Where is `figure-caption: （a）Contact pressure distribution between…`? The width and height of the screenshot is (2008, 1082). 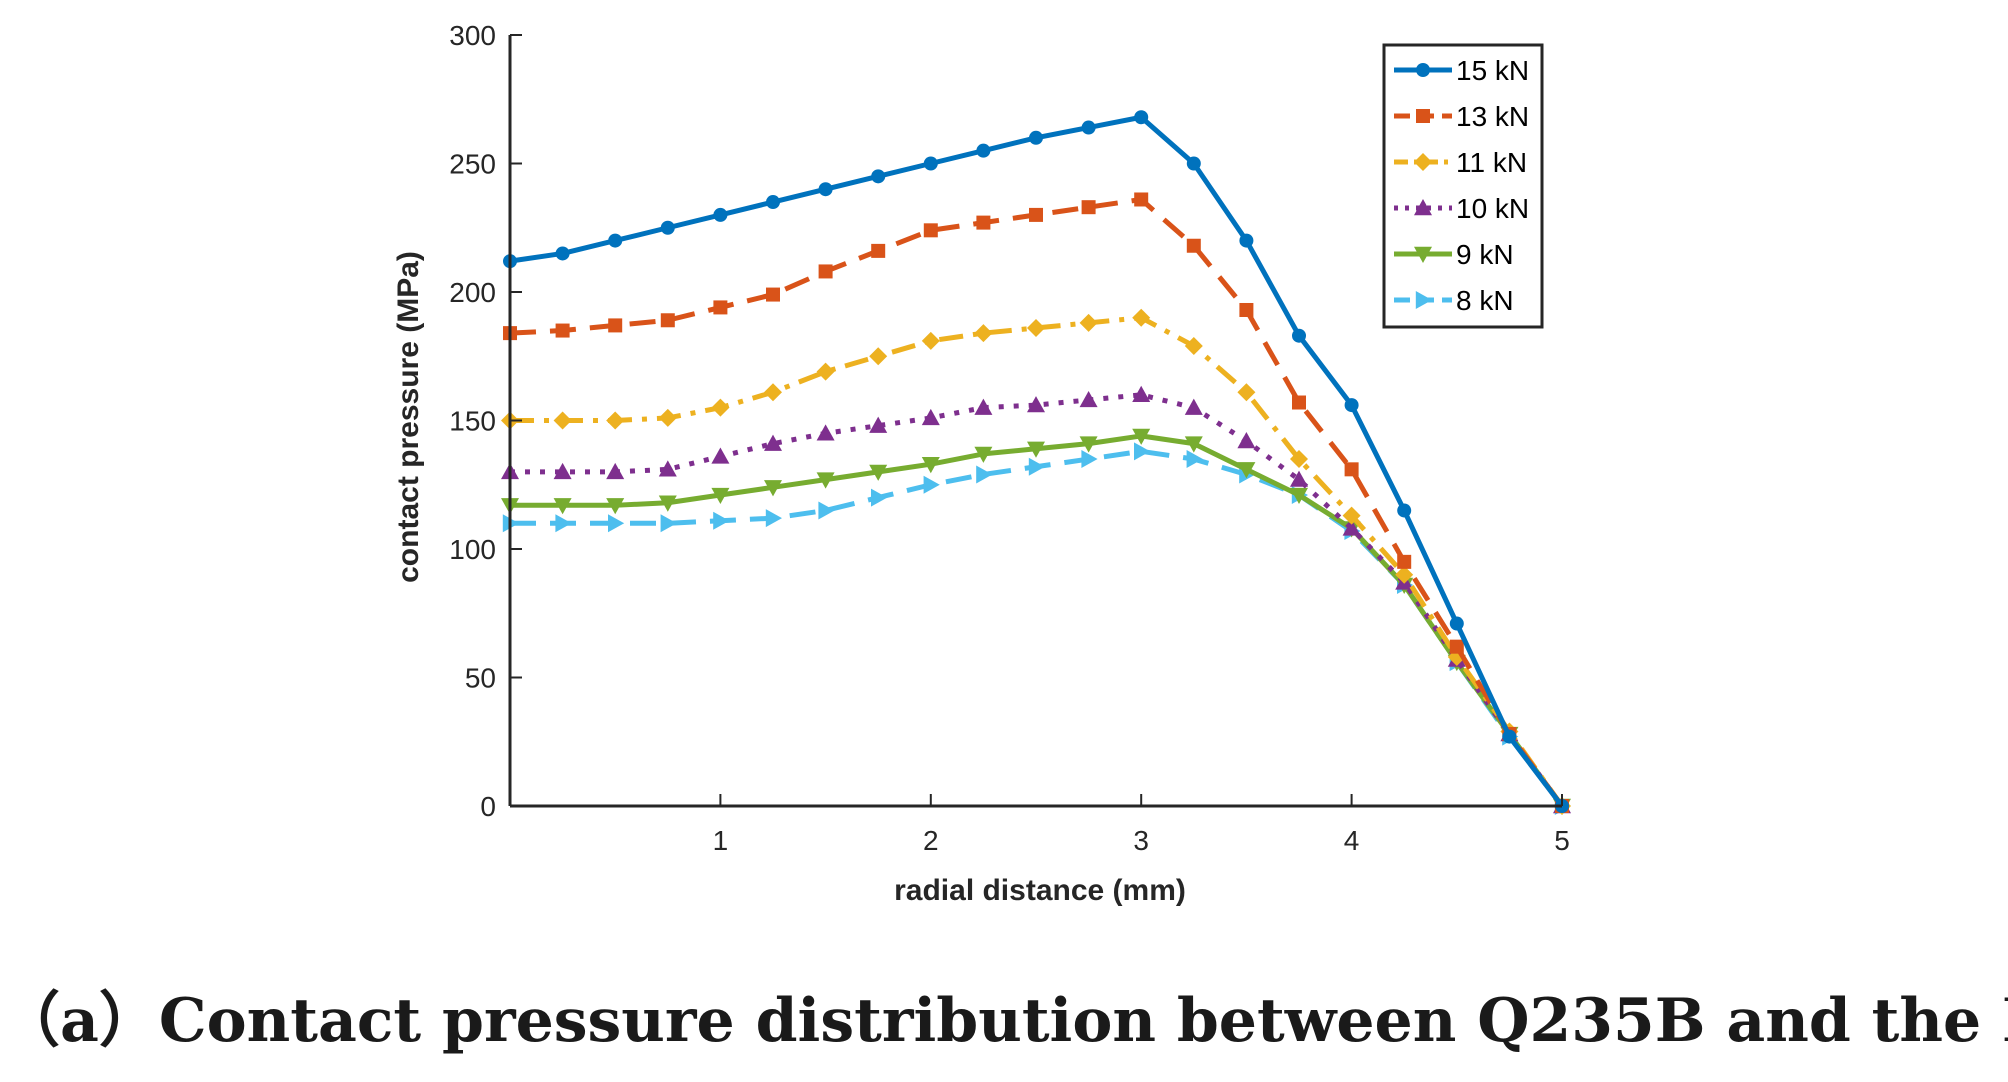 figure-caption: （a）Contact pressure distribution between… is located at coordinates (1004, 1021).